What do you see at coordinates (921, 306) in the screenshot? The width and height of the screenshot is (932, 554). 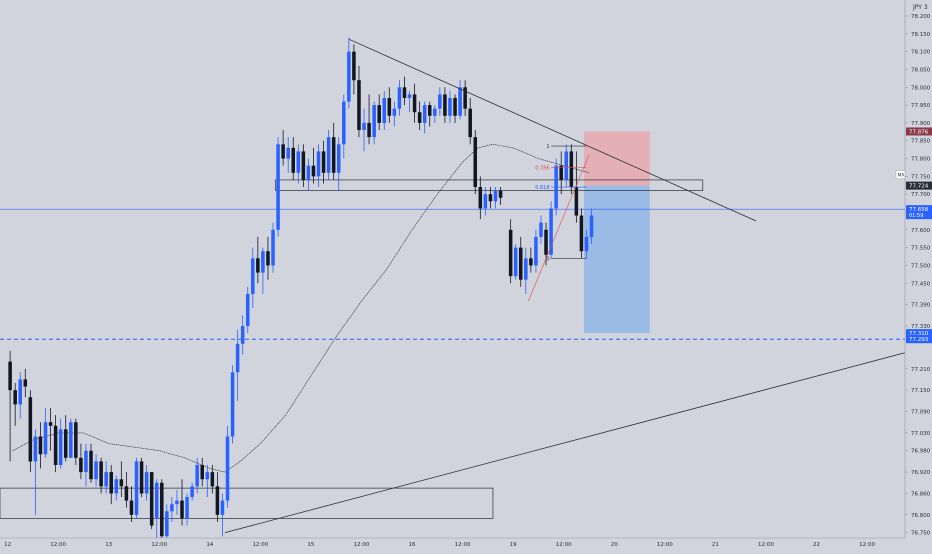 I see `price-tick-label: 77.390` at bounding box center [921, 306].